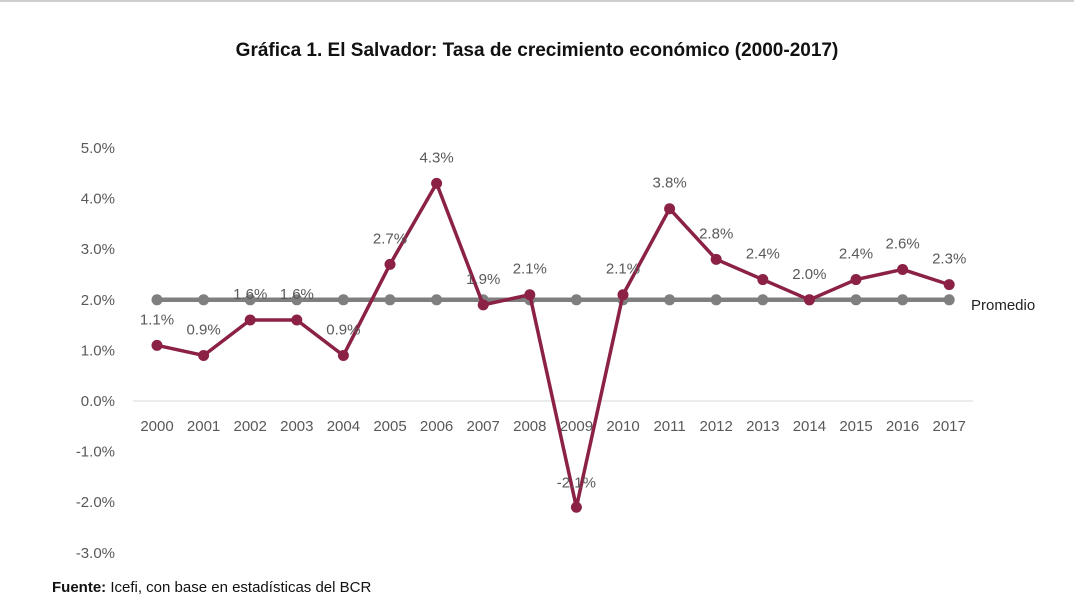 Image resolution: width=1074 pixels, height=608 pixels. What do you see at coordinates (483, 426) in the screenshot?
I see `x-tick-label: 2007` at bounding box center [483, 426].